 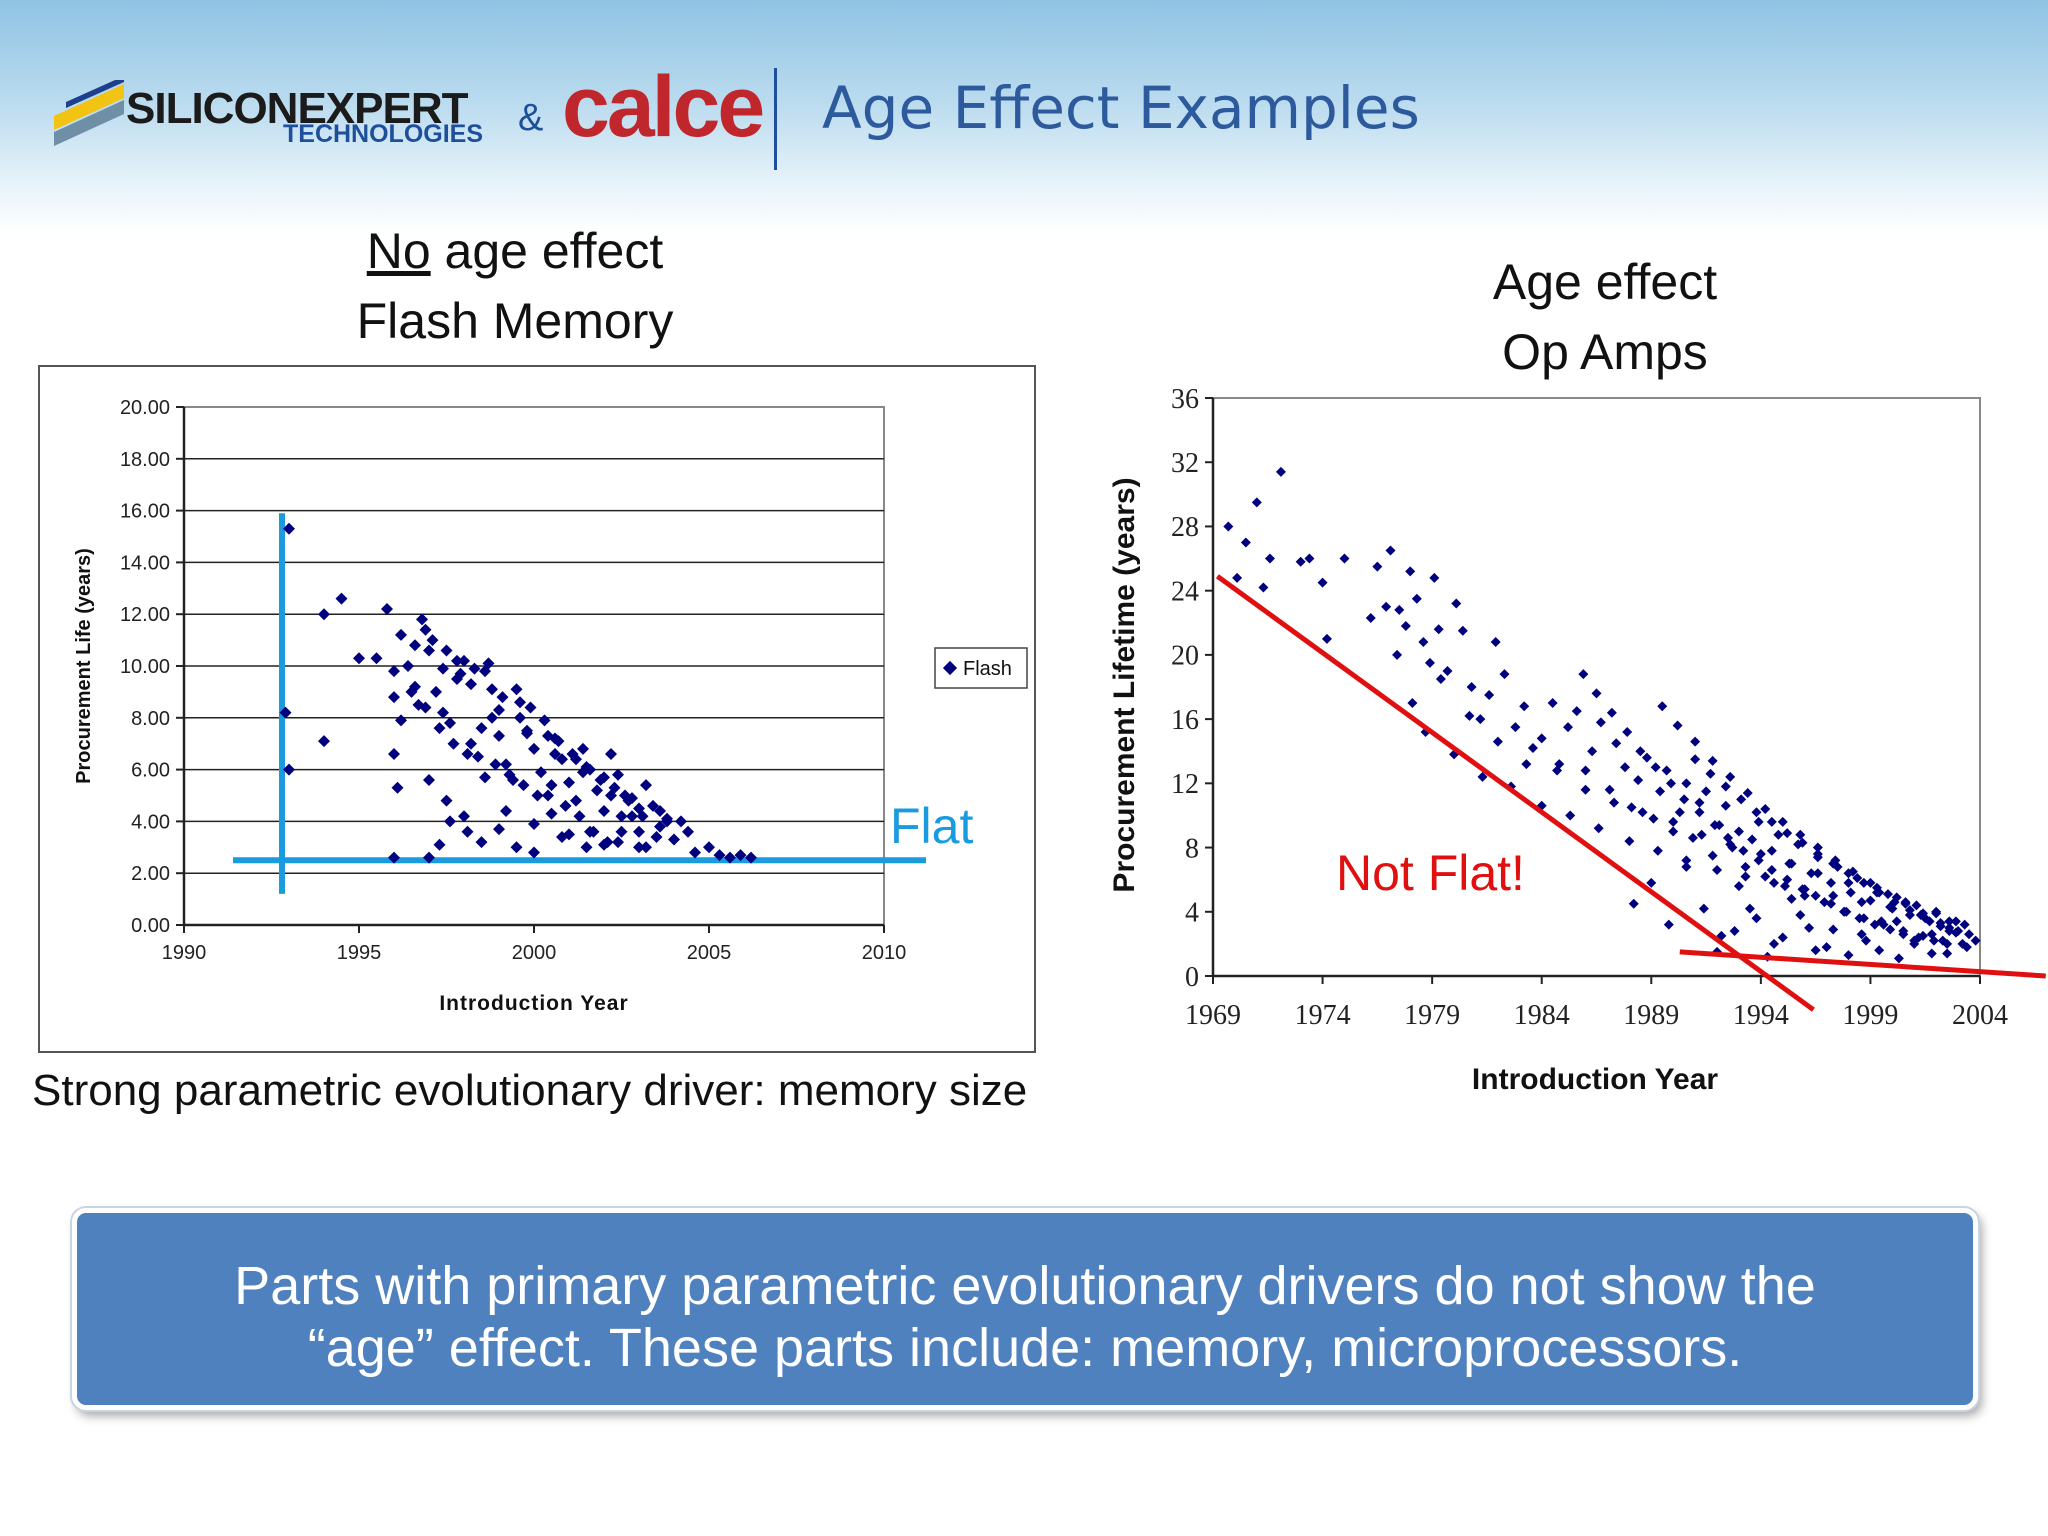 What do you see at coordinates (1124, 684) in the screenshot?
I see `chart2-y-axis-label: Procurement Lifetime (years)` at bounding box center [1124, 684].